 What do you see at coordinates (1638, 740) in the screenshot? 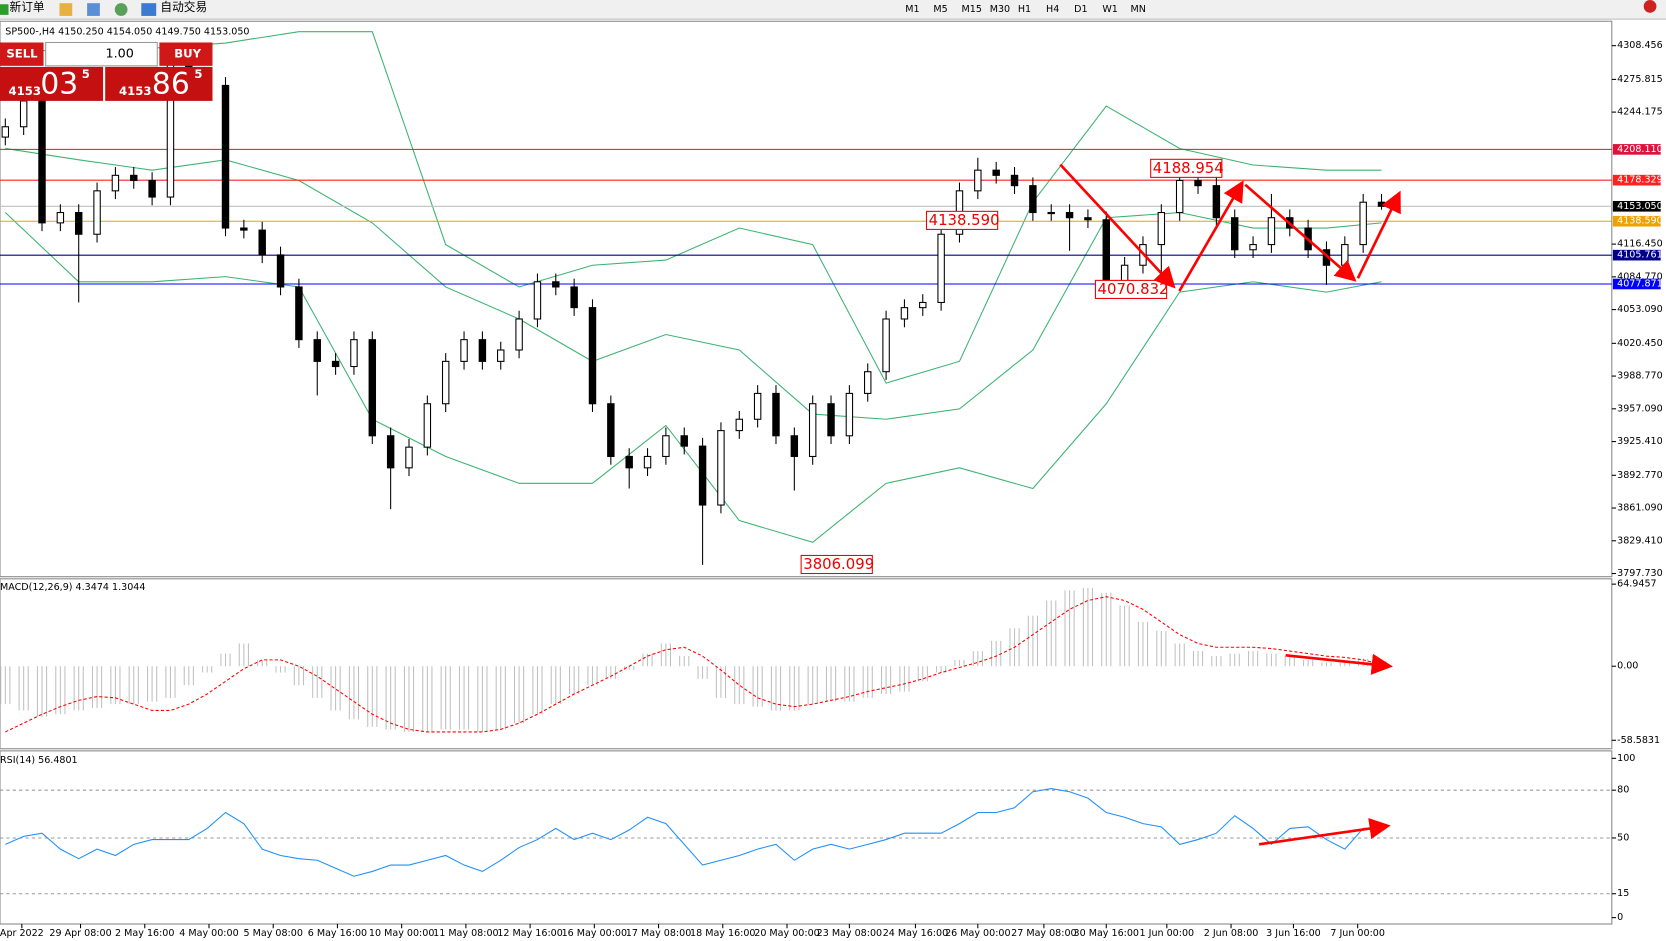
I see `y-tick-label: -58.5831` at bounding box center [1638, 740].